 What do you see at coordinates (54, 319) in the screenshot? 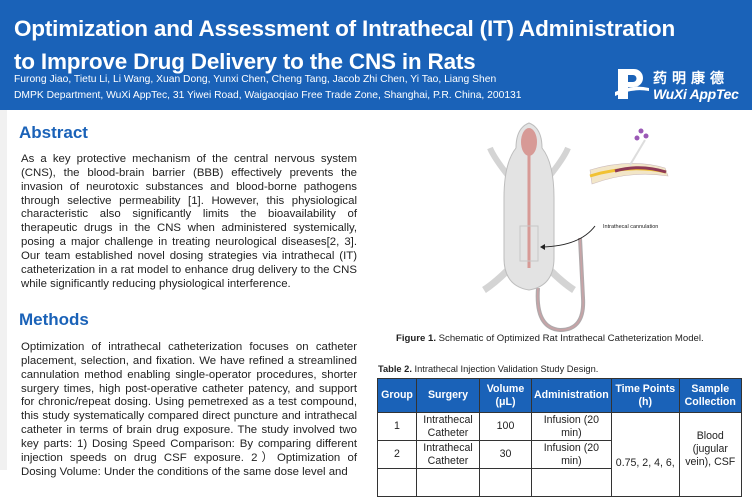
I see `methods-heading: Methods` at bounding box center [54, 319].